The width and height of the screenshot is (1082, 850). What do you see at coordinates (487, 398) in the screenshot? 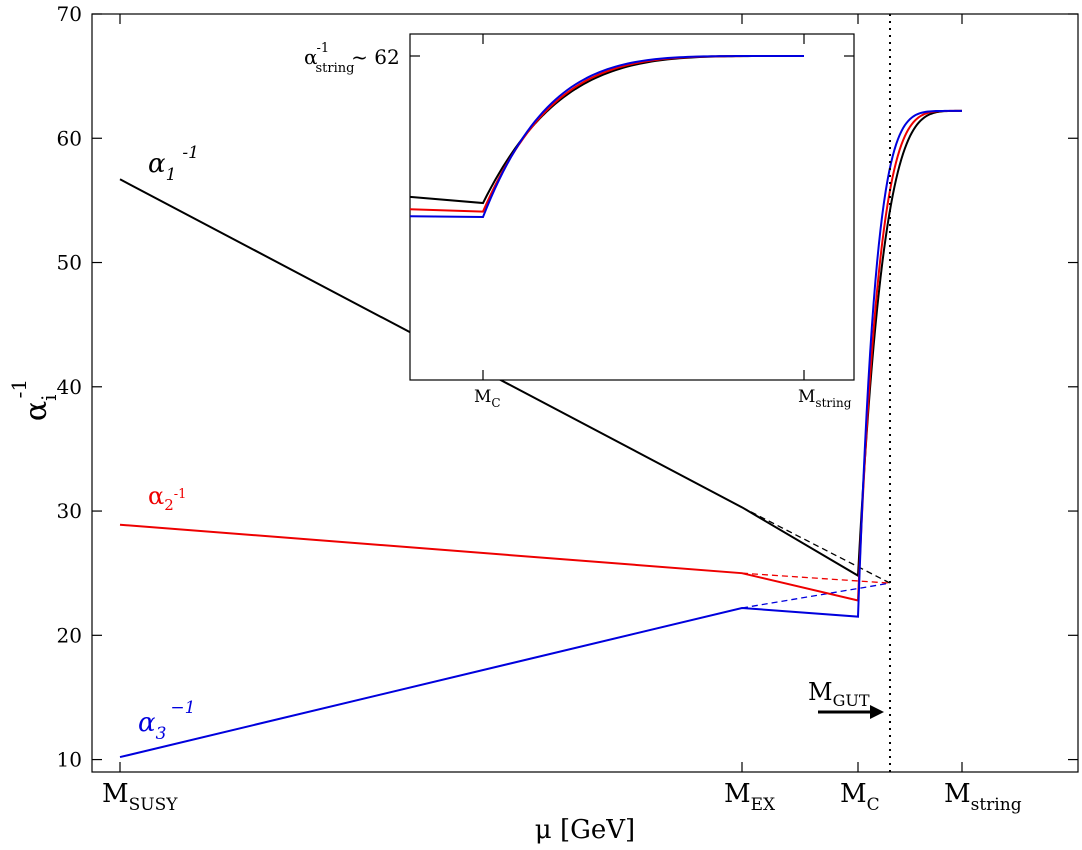
I see `inset-xtick-mc: MC` at bounding box center [487, 398].